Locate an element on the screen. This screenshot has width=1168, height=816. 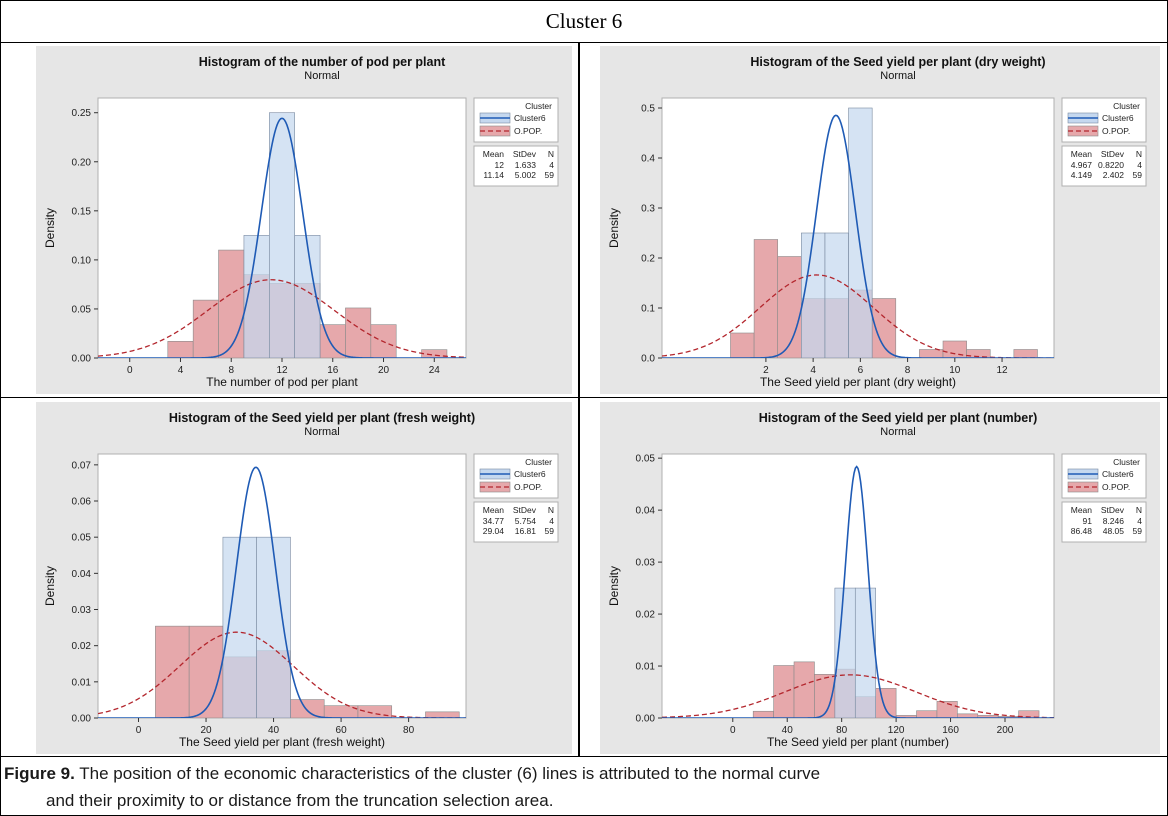
stats-stdev: 1.633 is located at coordinates (526, 165).